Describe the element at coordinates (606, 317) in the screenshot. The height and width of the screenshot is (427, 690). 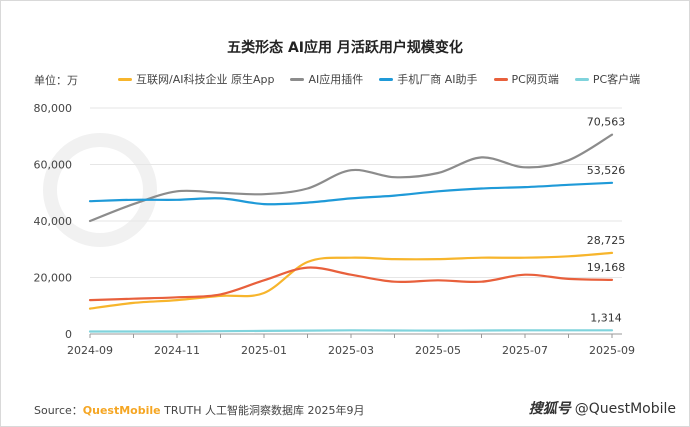
I see `end-value-label: 1,314` at that location.